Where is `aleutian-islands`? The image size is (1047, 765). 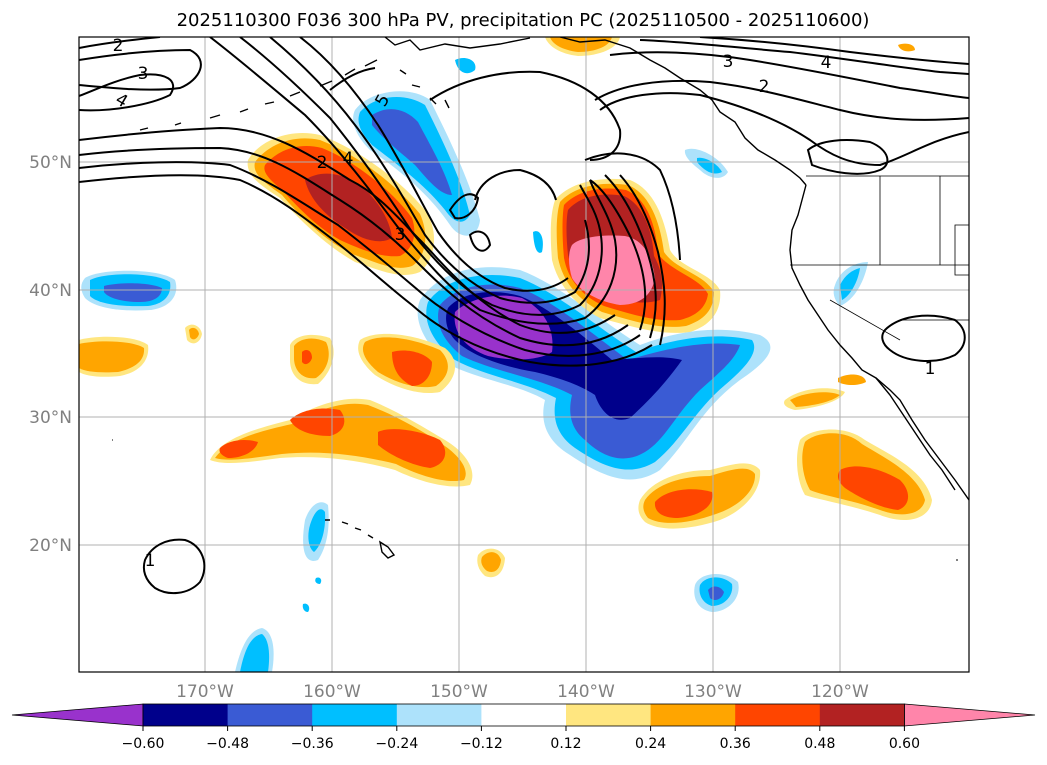
aleutian-islands is located at coordinates (258, 95).